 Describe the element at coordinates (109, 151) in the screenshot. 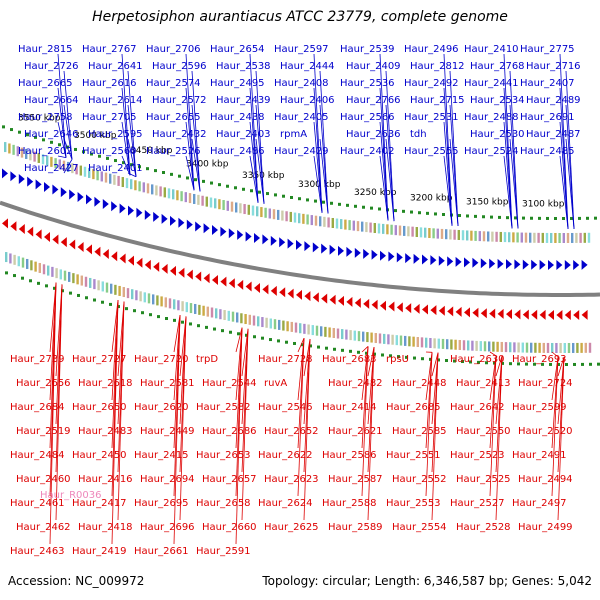

I see `forward-gene-label: Haur_2560` at that location.